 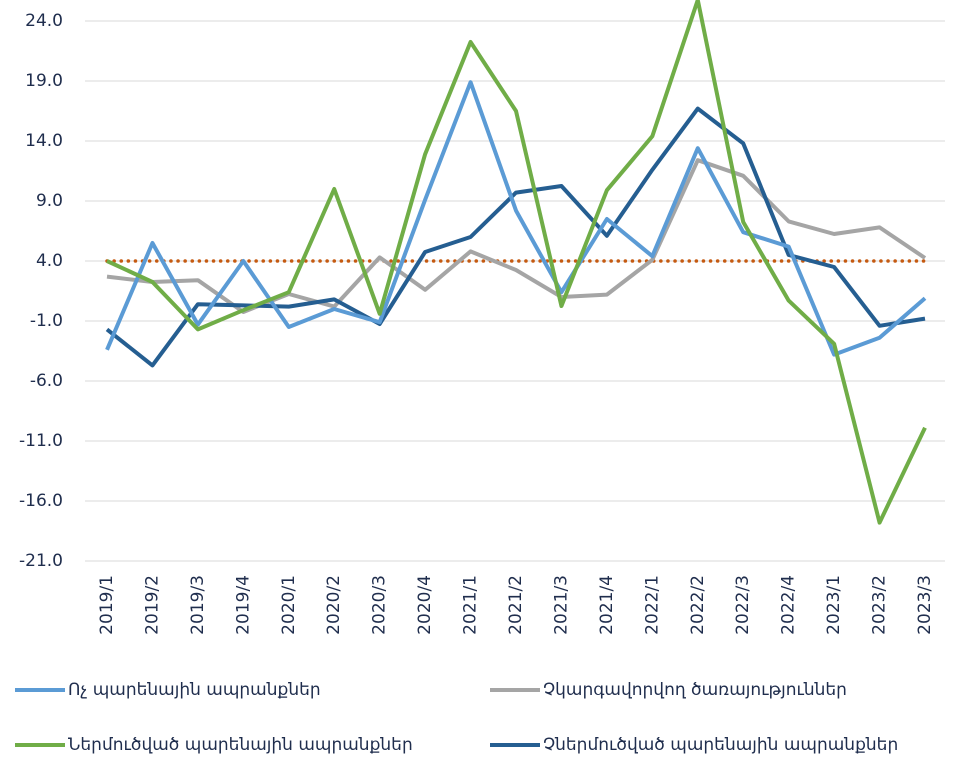 What do you see at coordinates (698, 605) in the screenshot?
I see `x-tick-label: 2022/2` at bounding box center [698, 605].